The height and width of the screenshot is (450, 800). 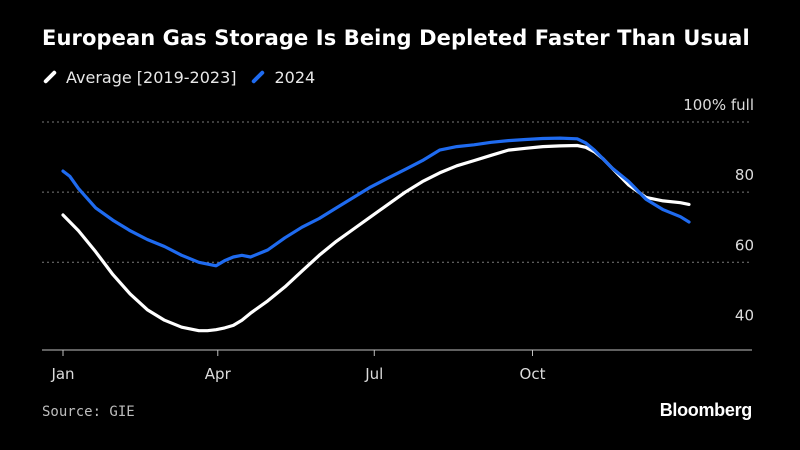 What do you see at coordinates (151, 77) in the screenshot?
I see `legend-label-average: Average [2019-2023]` at bounding box center [151, 77].